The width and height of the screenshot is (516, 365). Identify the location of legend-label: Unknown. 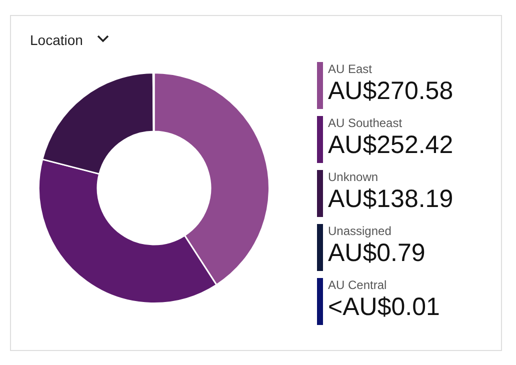
(354, 177).